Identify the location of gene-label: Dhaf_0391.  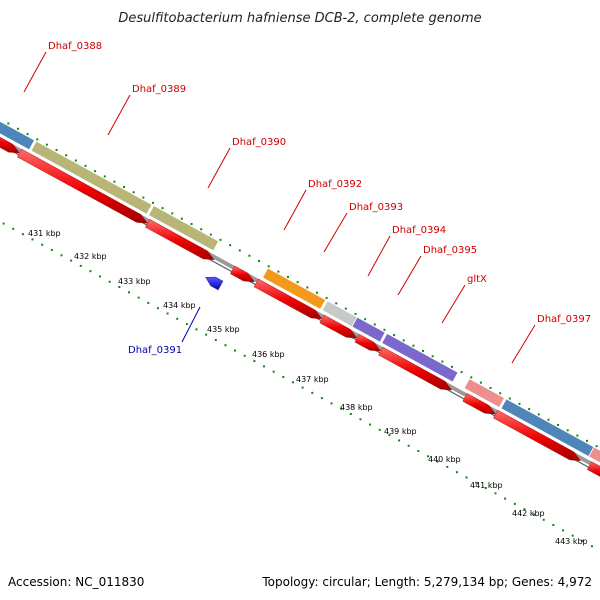
(155, 350).